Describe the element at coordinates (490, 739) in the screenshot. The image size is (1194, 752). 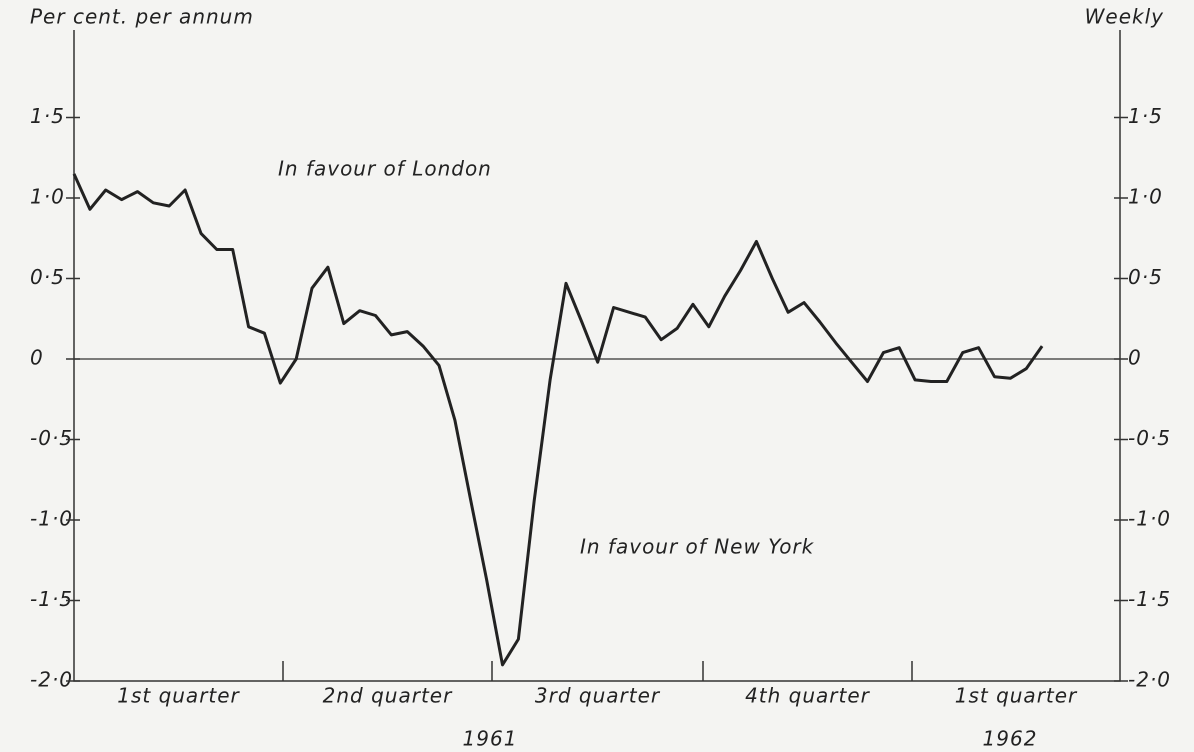
I see `year-label: 1961` at that location.